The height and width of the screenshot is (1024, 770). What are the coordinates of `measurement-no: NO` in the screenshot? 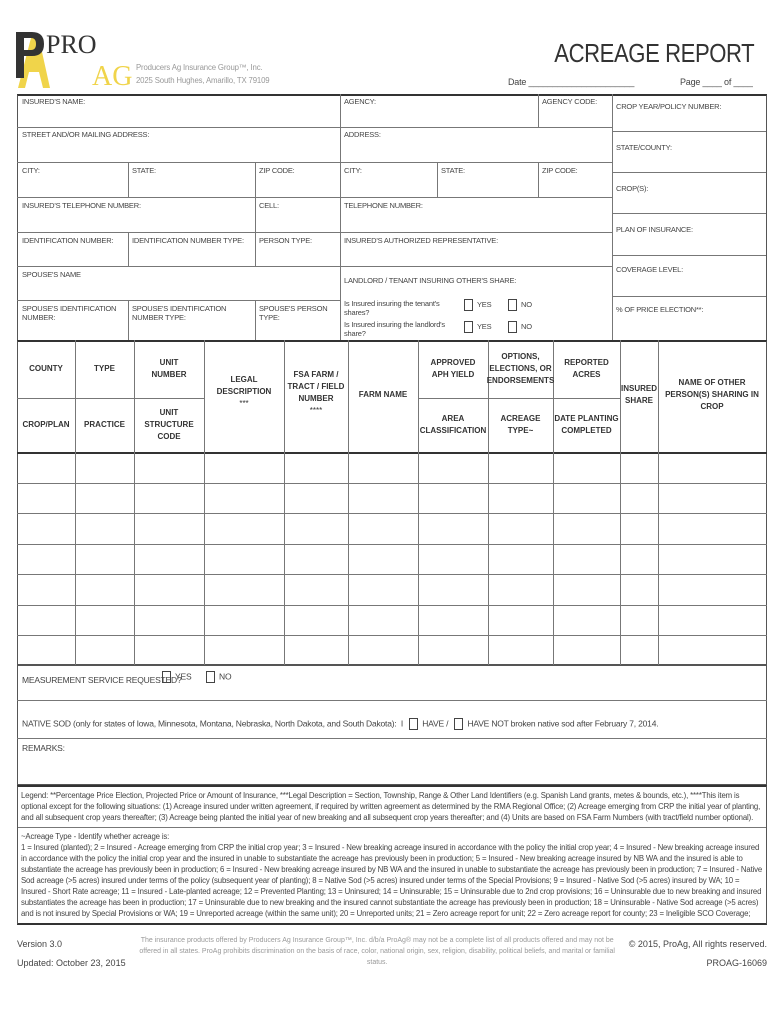 It's located at (217, 677).